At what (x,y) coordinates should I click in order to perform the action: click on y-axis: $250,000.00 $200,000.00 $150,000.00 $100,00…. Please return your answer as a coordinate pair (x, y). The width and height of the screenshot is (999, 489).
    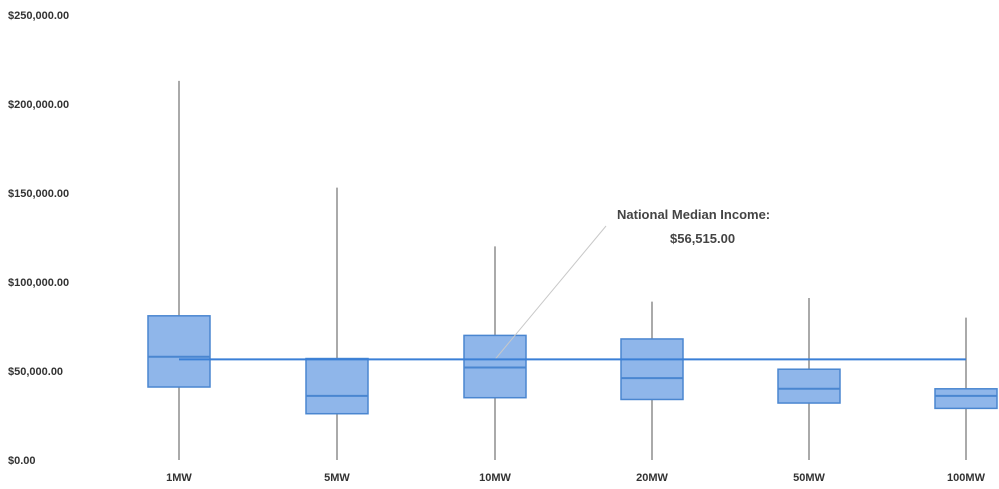
    Looking at the image, I should click on (38, 238).